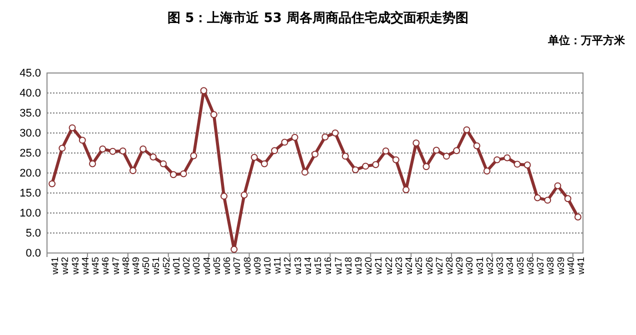 Image resolution: width=636 pixels, height=335 pixels. I want to click on x-tick-label: w40, so click(571, 266).